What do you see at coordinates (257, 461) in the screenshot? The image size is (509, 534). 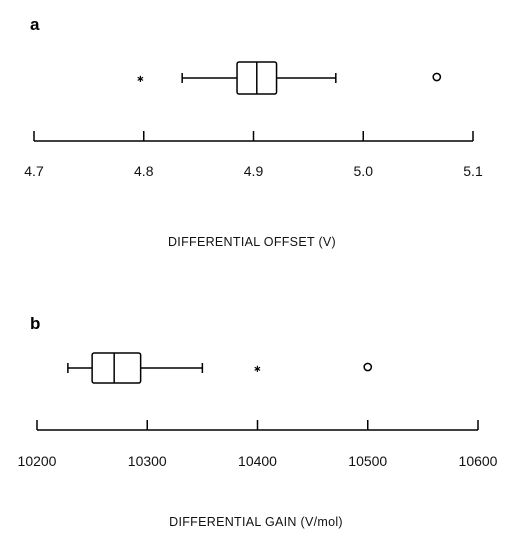 I see `x-tick-label: 10400` at bounding box center [257, 461].